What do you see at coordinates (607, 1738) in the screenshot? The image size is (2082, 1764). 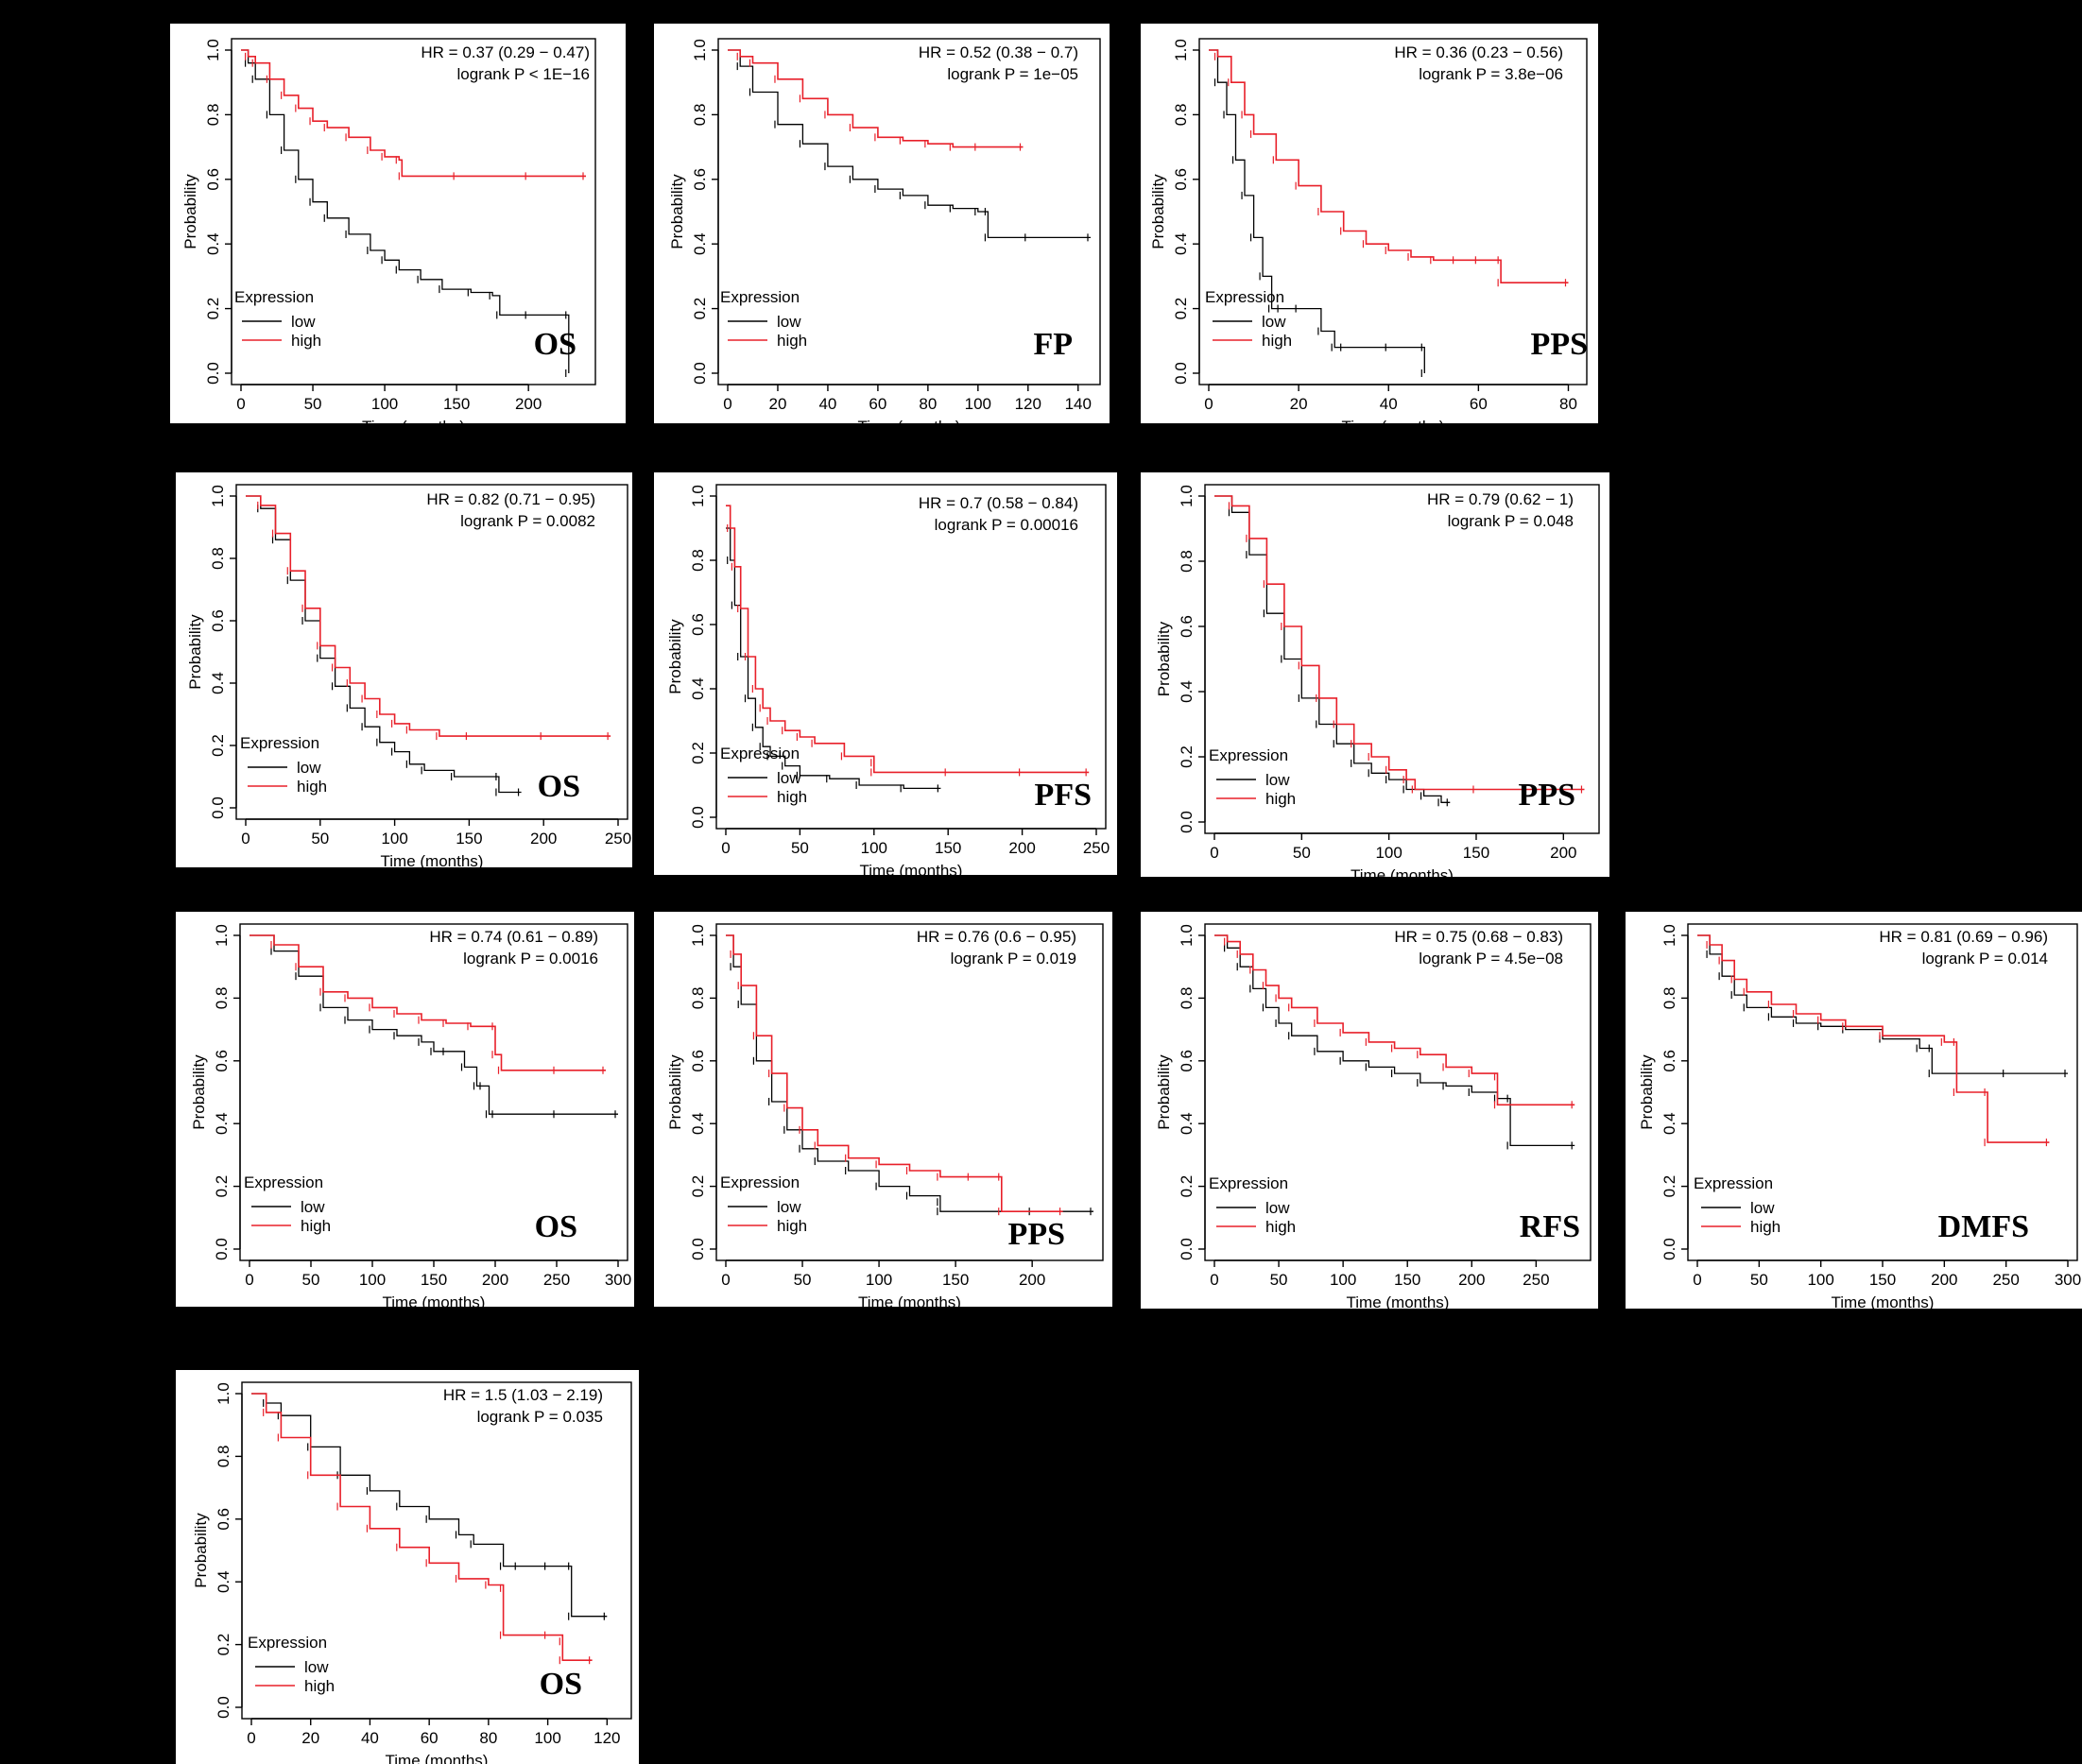 I see `x-tick-label: 120` at bounding box center [607, 1738].